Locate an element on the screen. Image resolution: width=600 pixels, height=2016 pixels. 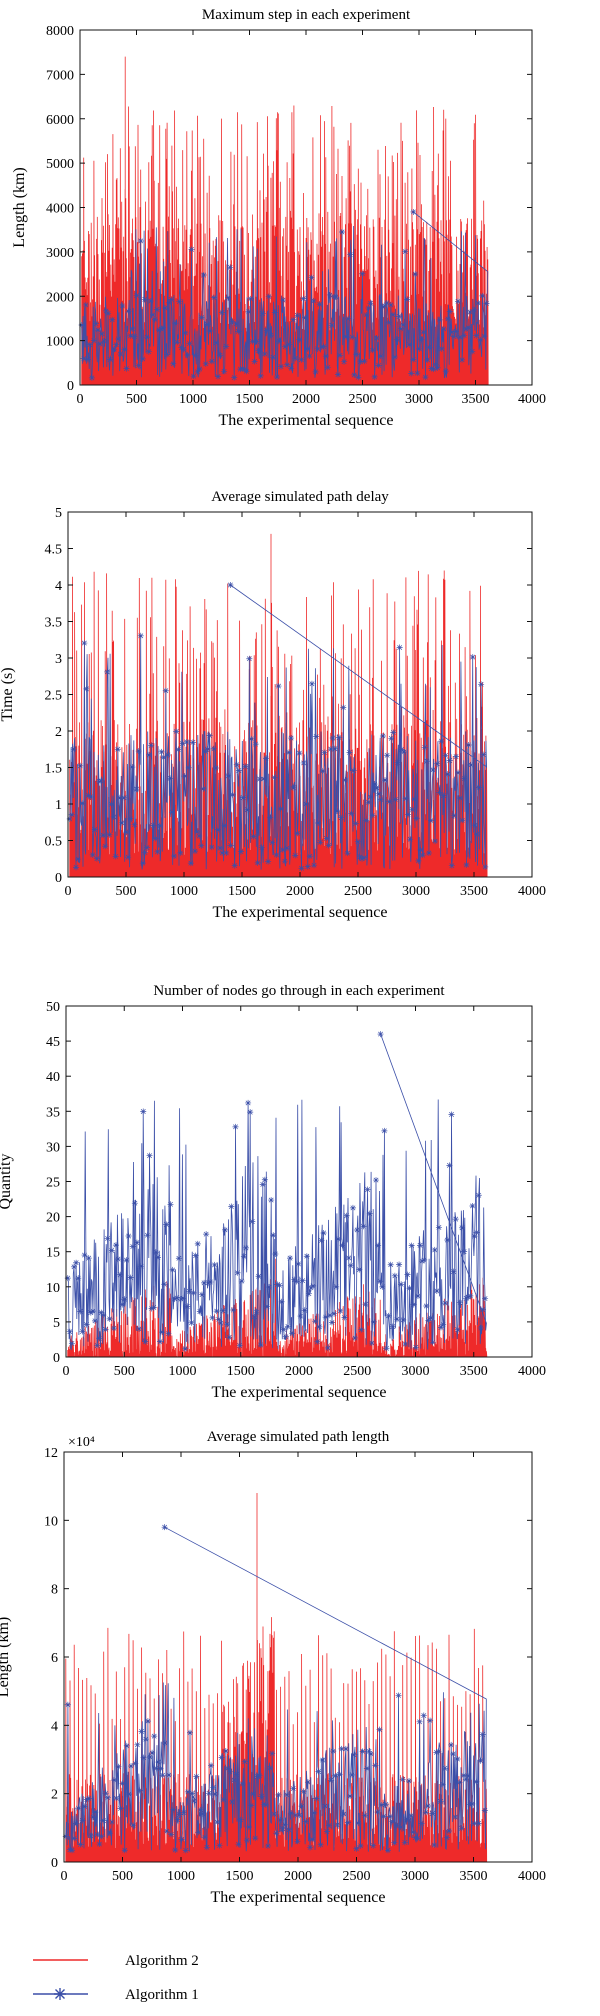
y-tick-label: 1.5 is located at coordinates (54, 769).